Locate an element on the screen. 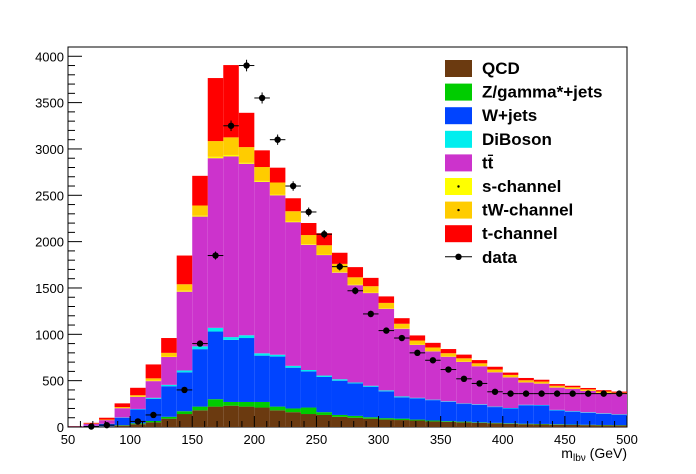 This screenshot has height=474, width=696. legend-label: tW-channel is located at coordinates (527, 210).